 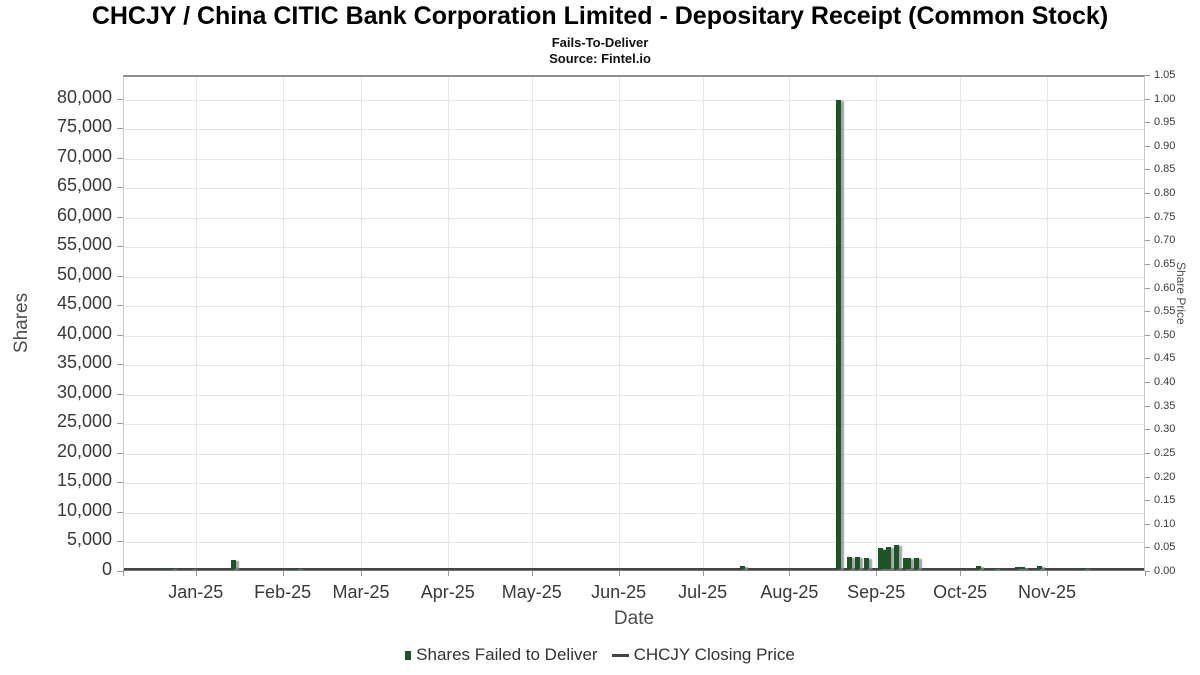 I want to click on y-axis-tick-label: 20,000, so click(x=84, y=450).